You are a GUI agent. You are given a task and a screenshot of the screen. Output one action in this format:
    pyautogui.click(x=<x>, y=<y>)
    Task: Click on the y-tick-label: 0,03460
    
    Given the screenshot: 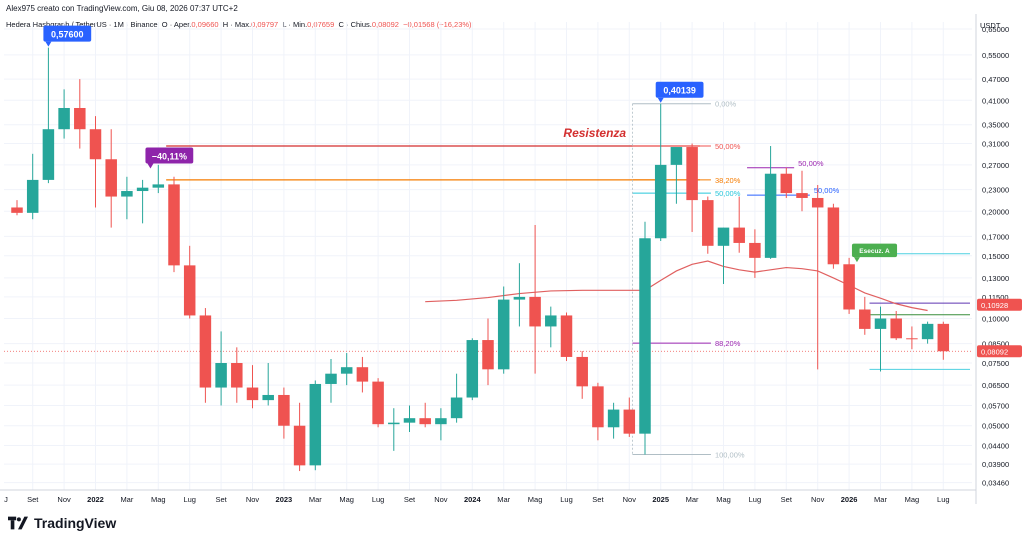 What is the action you would take?
    pyautogui.click(x=995, y=483)
    